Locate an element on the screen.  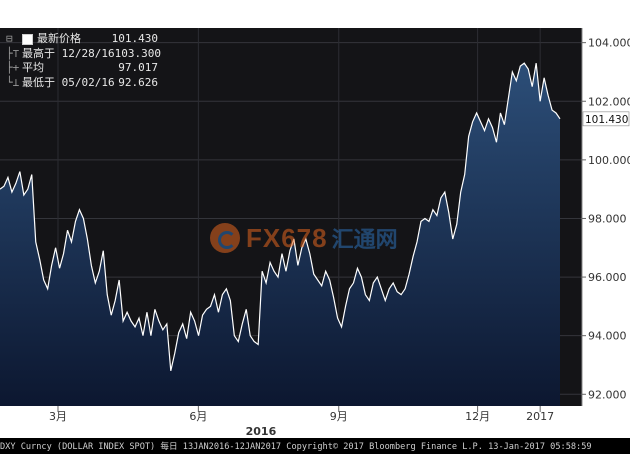
legend-row-low: └⊥ 最低于 05/02/16 92.626 is located at coordinates (82, 83).